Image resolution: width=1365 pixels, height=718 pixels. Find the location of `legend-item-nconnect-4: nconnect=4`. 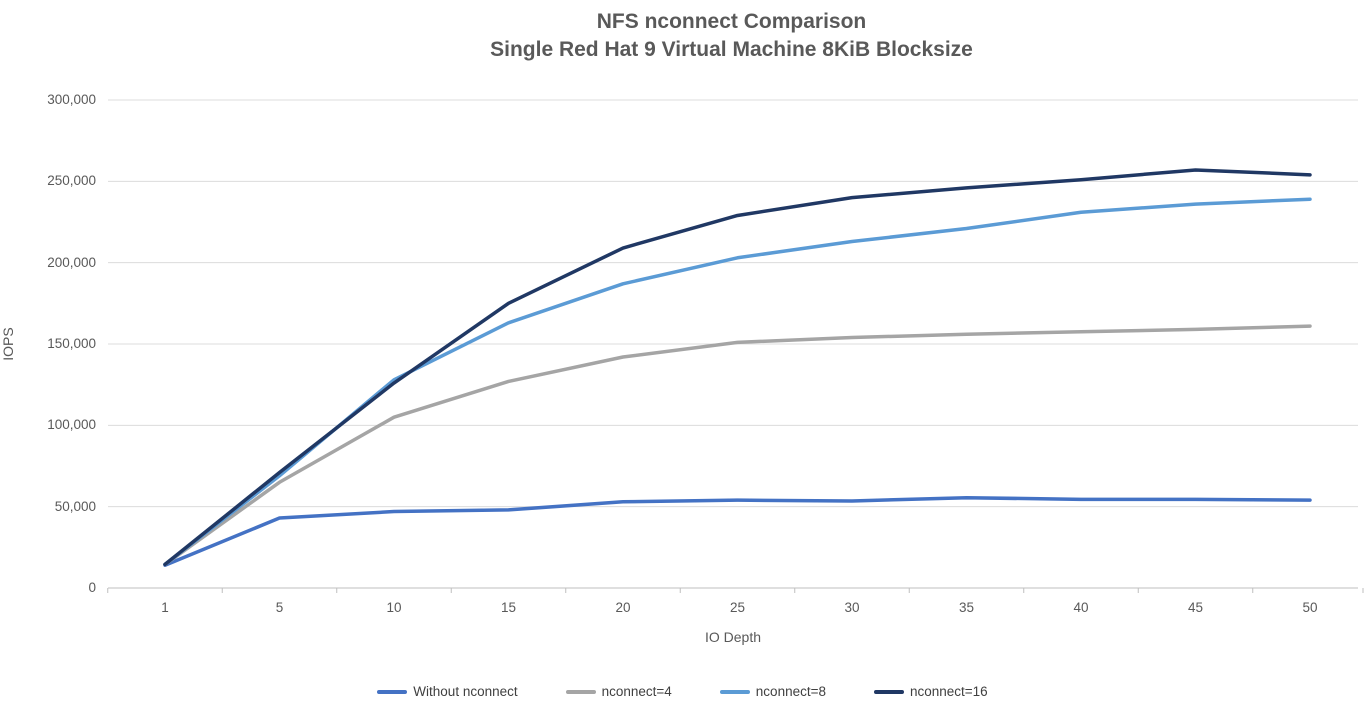

legend-item-nconnect-4: nconnect=4 is located at coordinates (618, 691).